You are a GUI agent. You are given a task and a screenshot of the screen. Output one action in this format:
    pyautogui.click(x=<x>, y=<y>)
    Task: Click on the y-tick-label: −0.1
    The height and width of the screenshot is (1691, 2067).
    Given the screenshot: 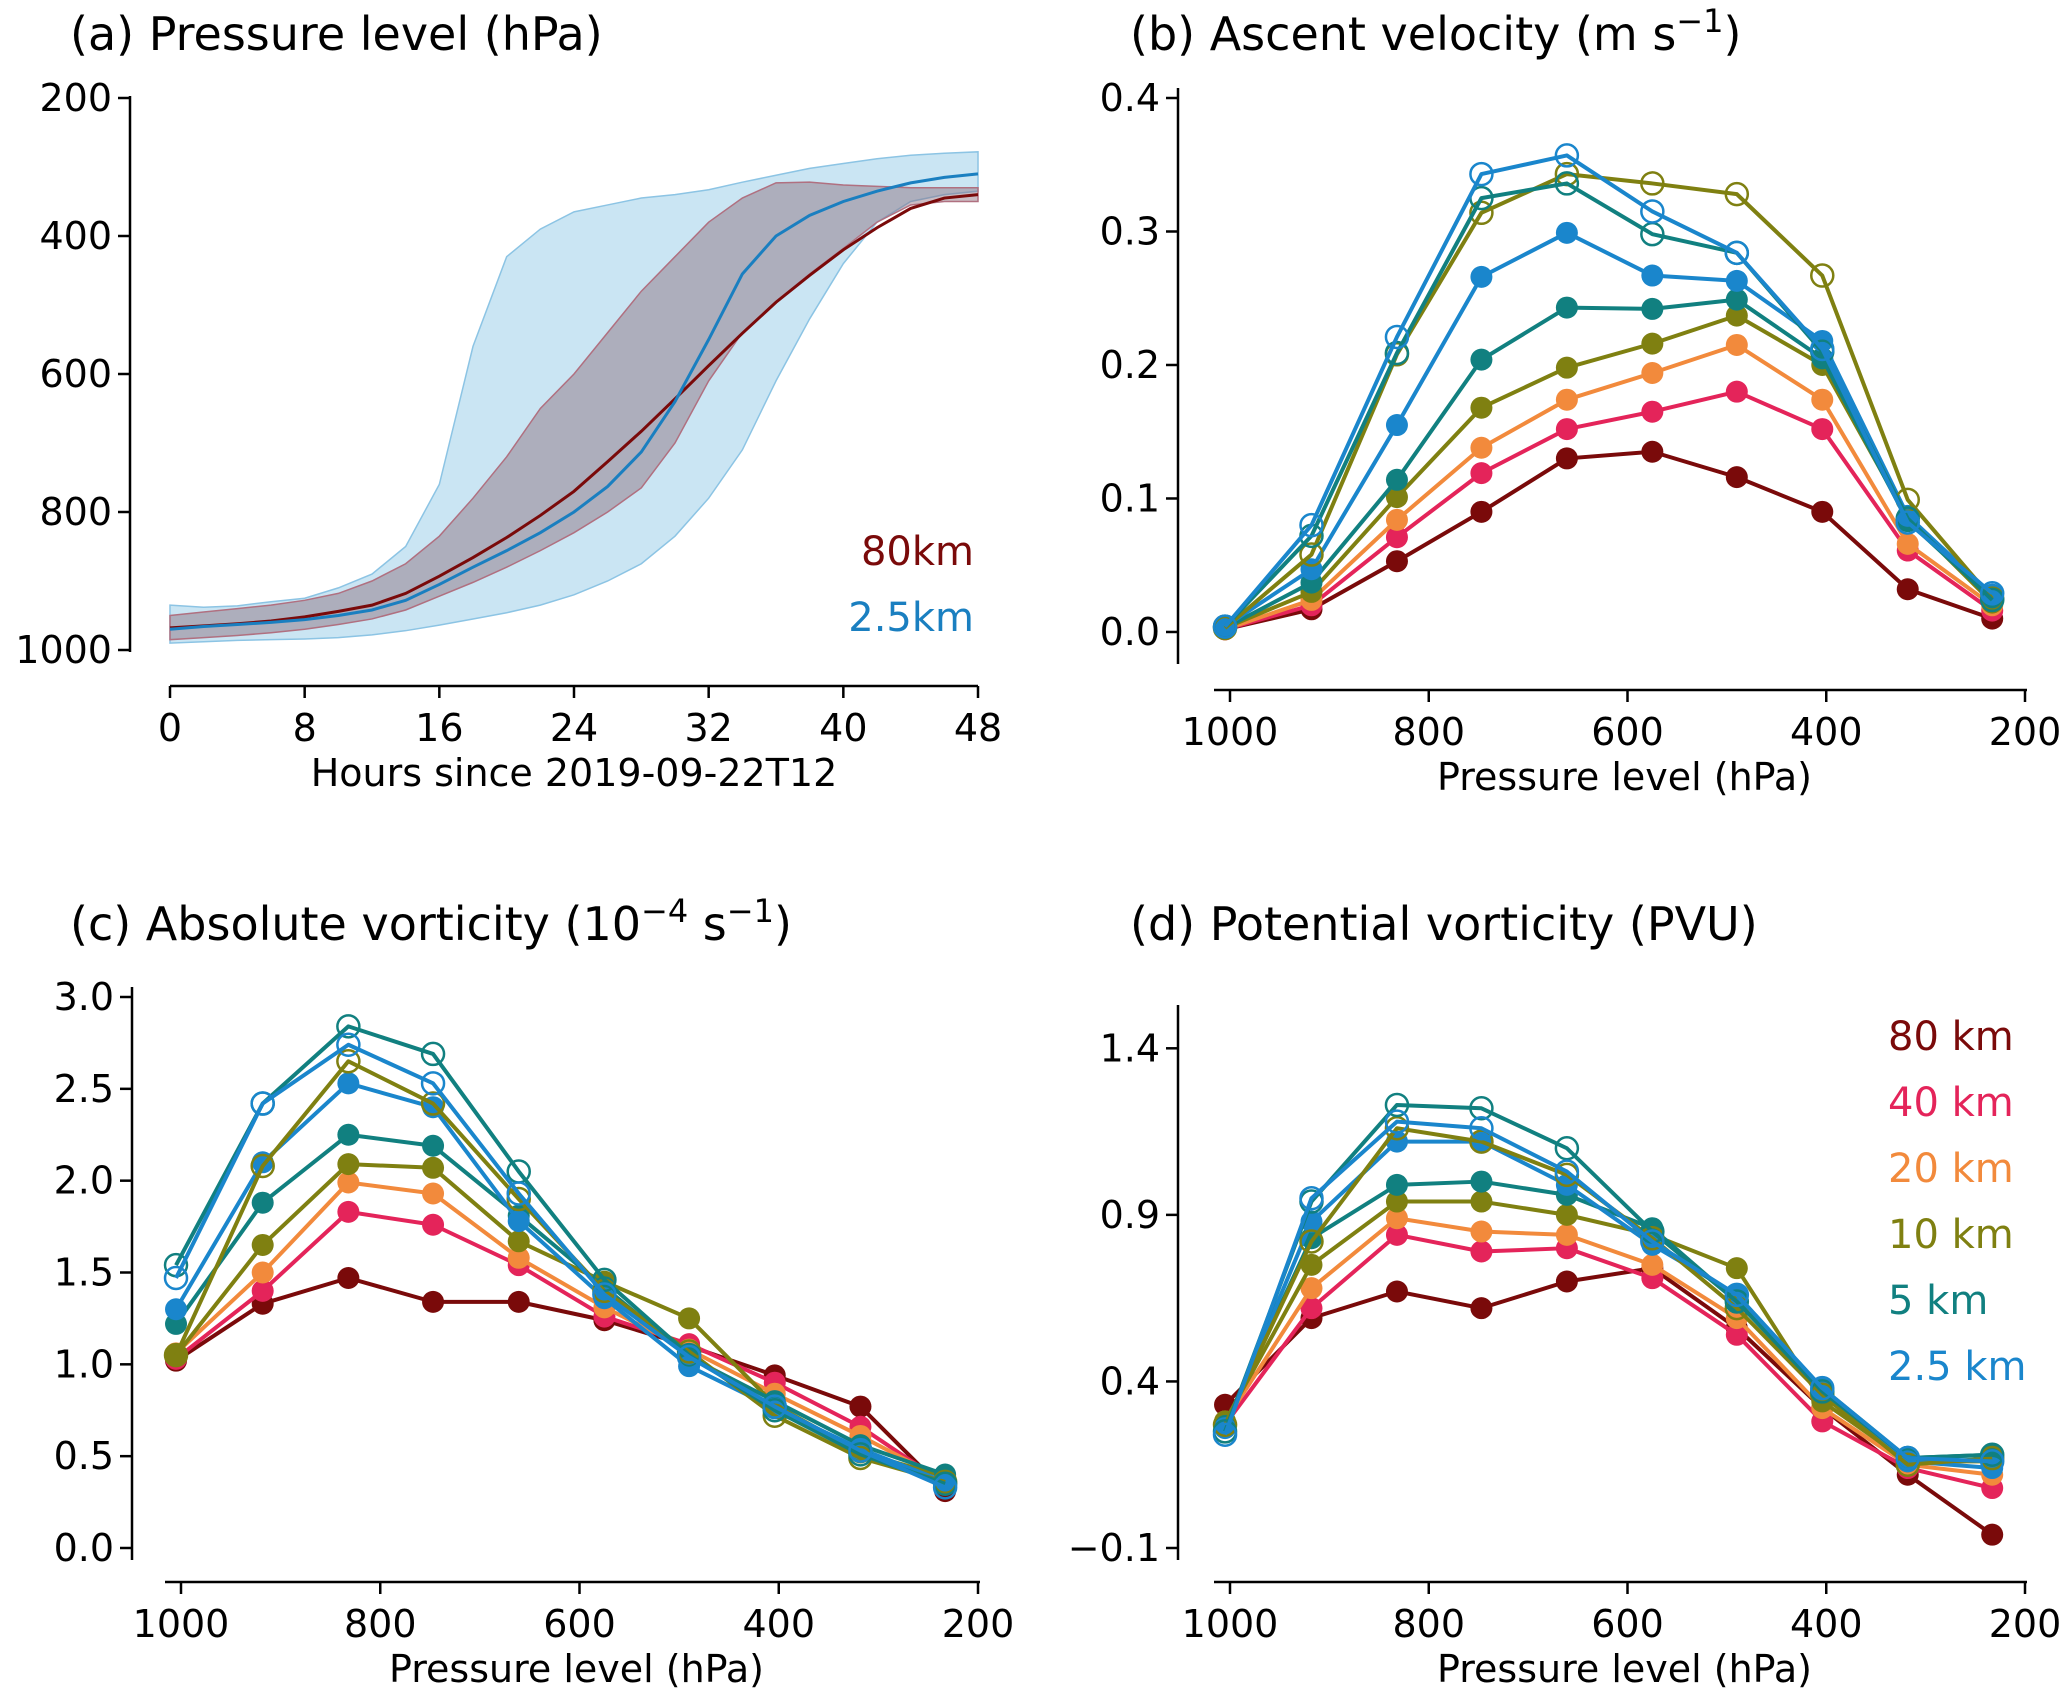 What is the action you would take?
    pyautogui.click(x=1114, y=1548)
    